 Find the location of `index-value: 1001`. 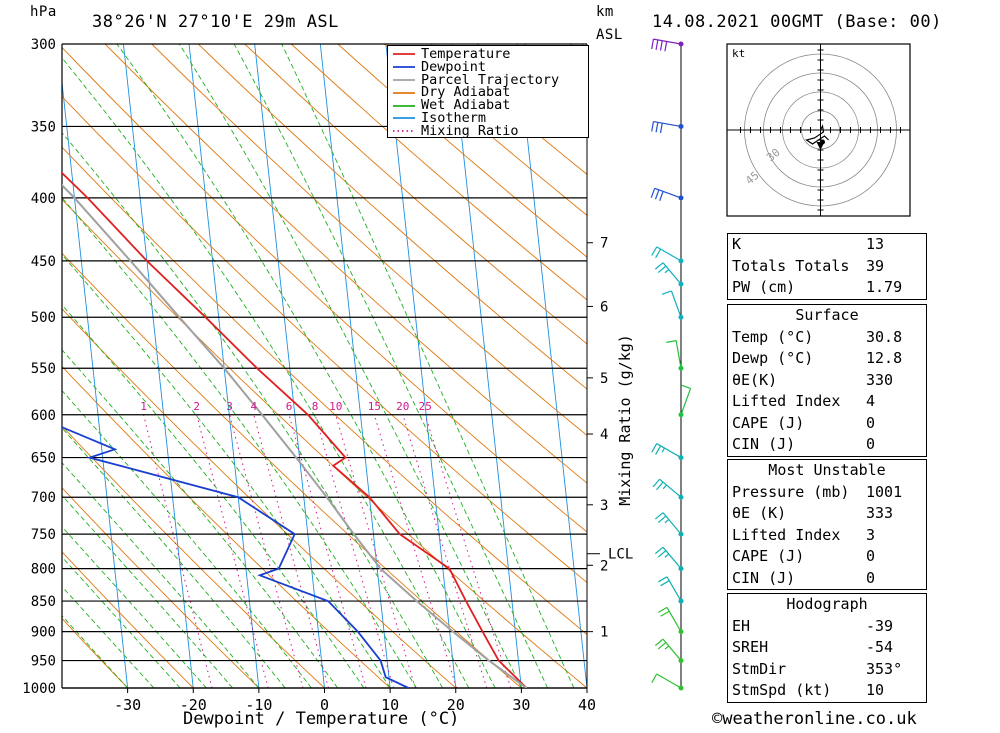

index-value: 1001 is located at coordinates (884, 491).